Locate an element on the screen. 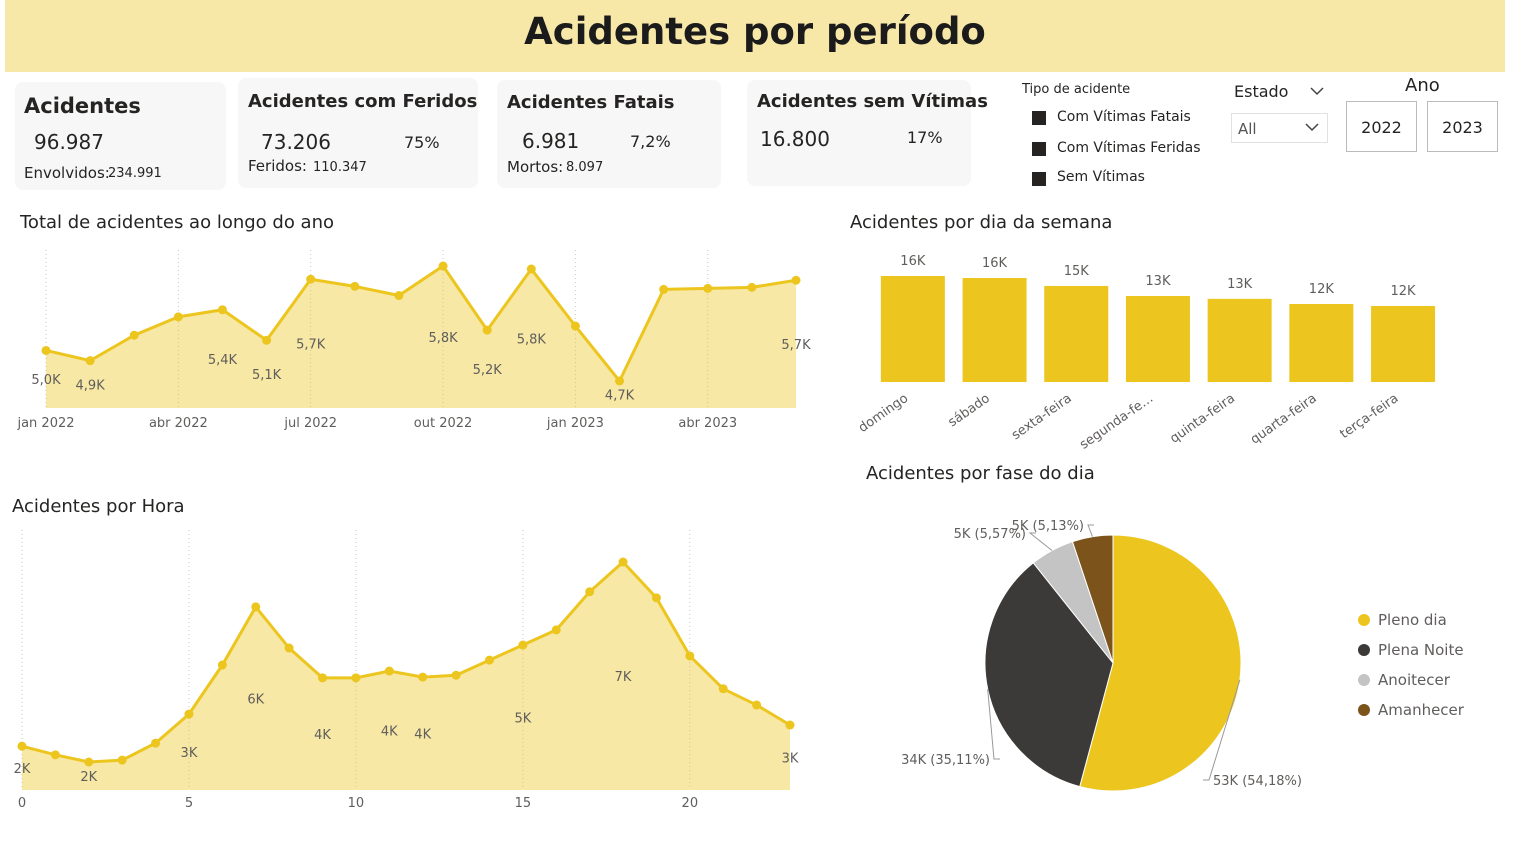 This screenshot has width=1516, height=841. card-detail-value: 8.097 is located at coordinates (585, 167).